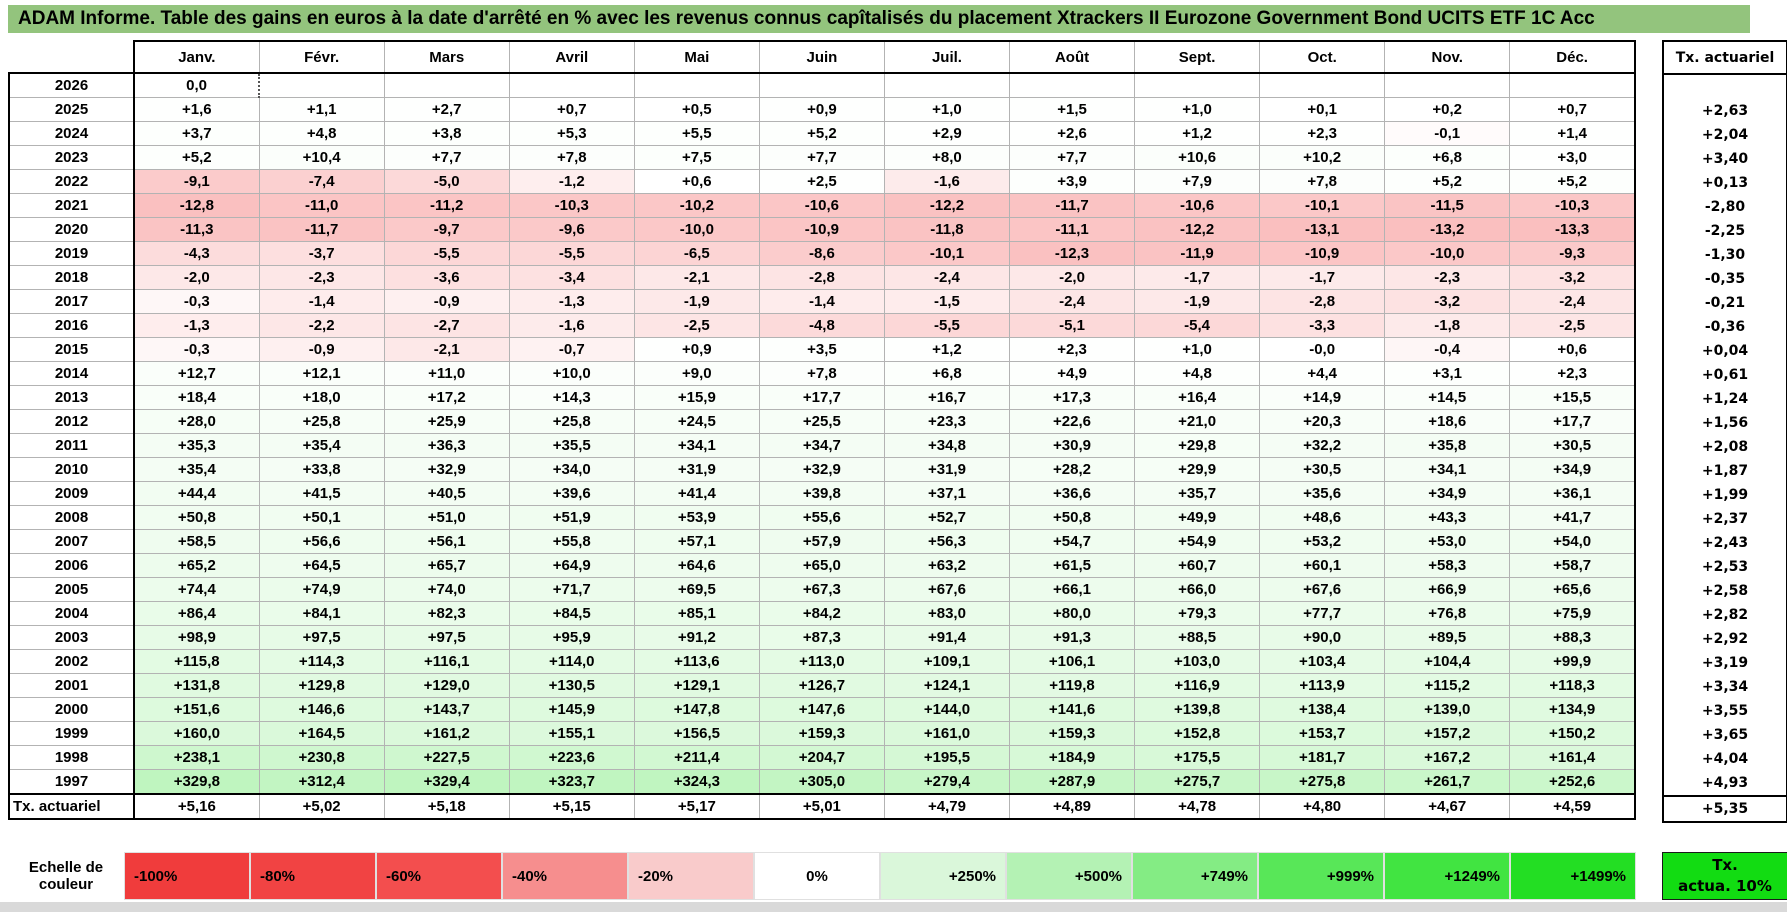 The image size is (1787, 912). Describe the element at coordinates (1724, 809) in the screenshot. I see `tx-actuariel-total-cell: +5,35` at that location.